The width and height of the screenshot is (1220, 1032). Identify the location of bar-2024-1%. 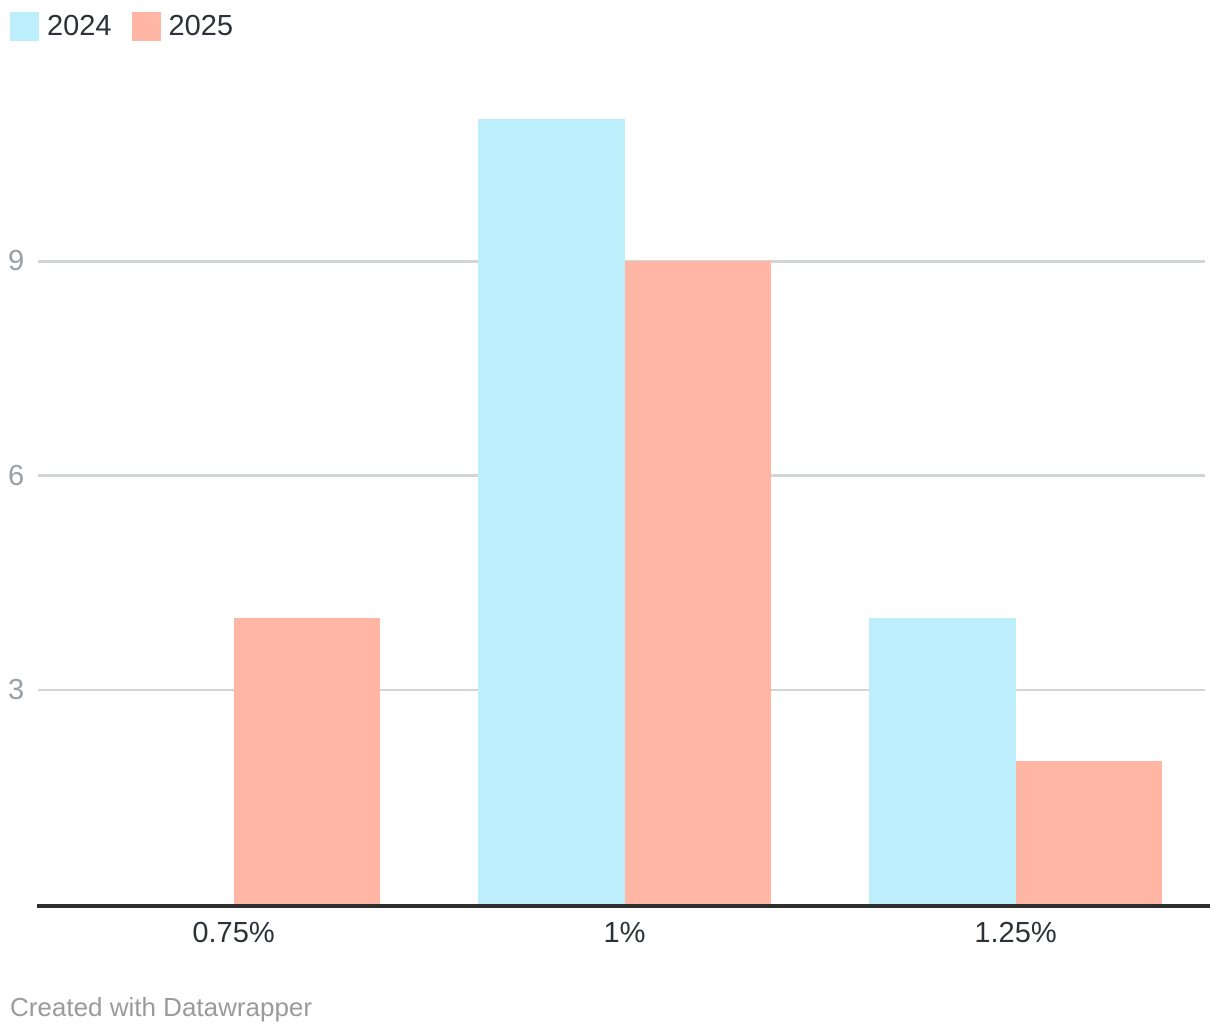
(551, 511).